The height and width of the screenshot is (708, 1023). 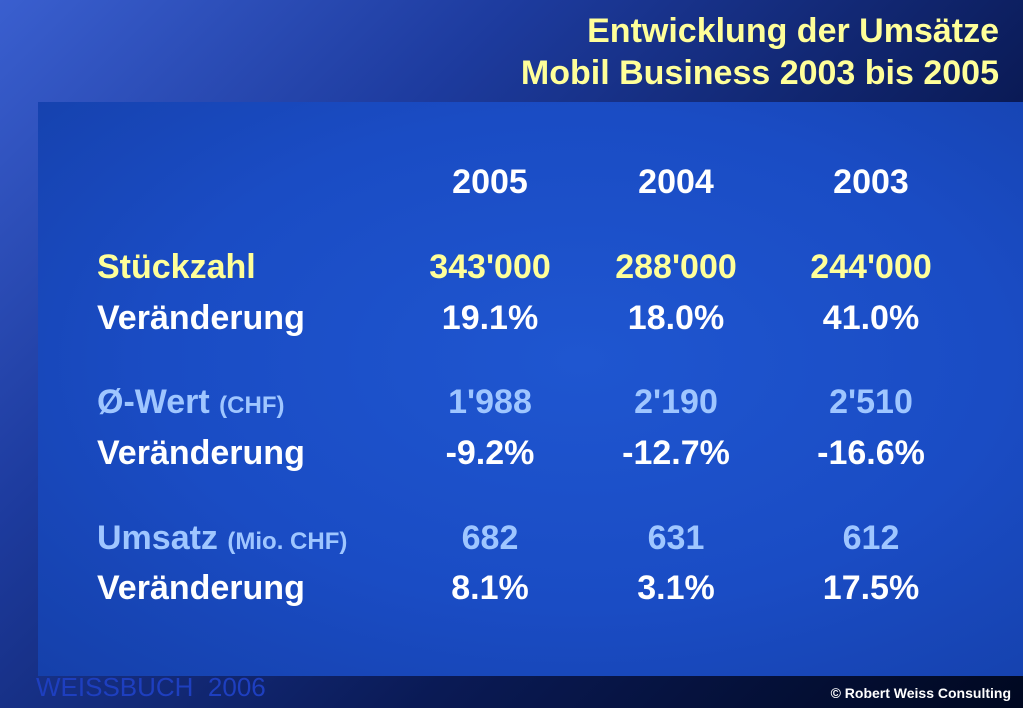 I want to click on stueckzahl-2005: 343'000, so click(x=490, y=267).